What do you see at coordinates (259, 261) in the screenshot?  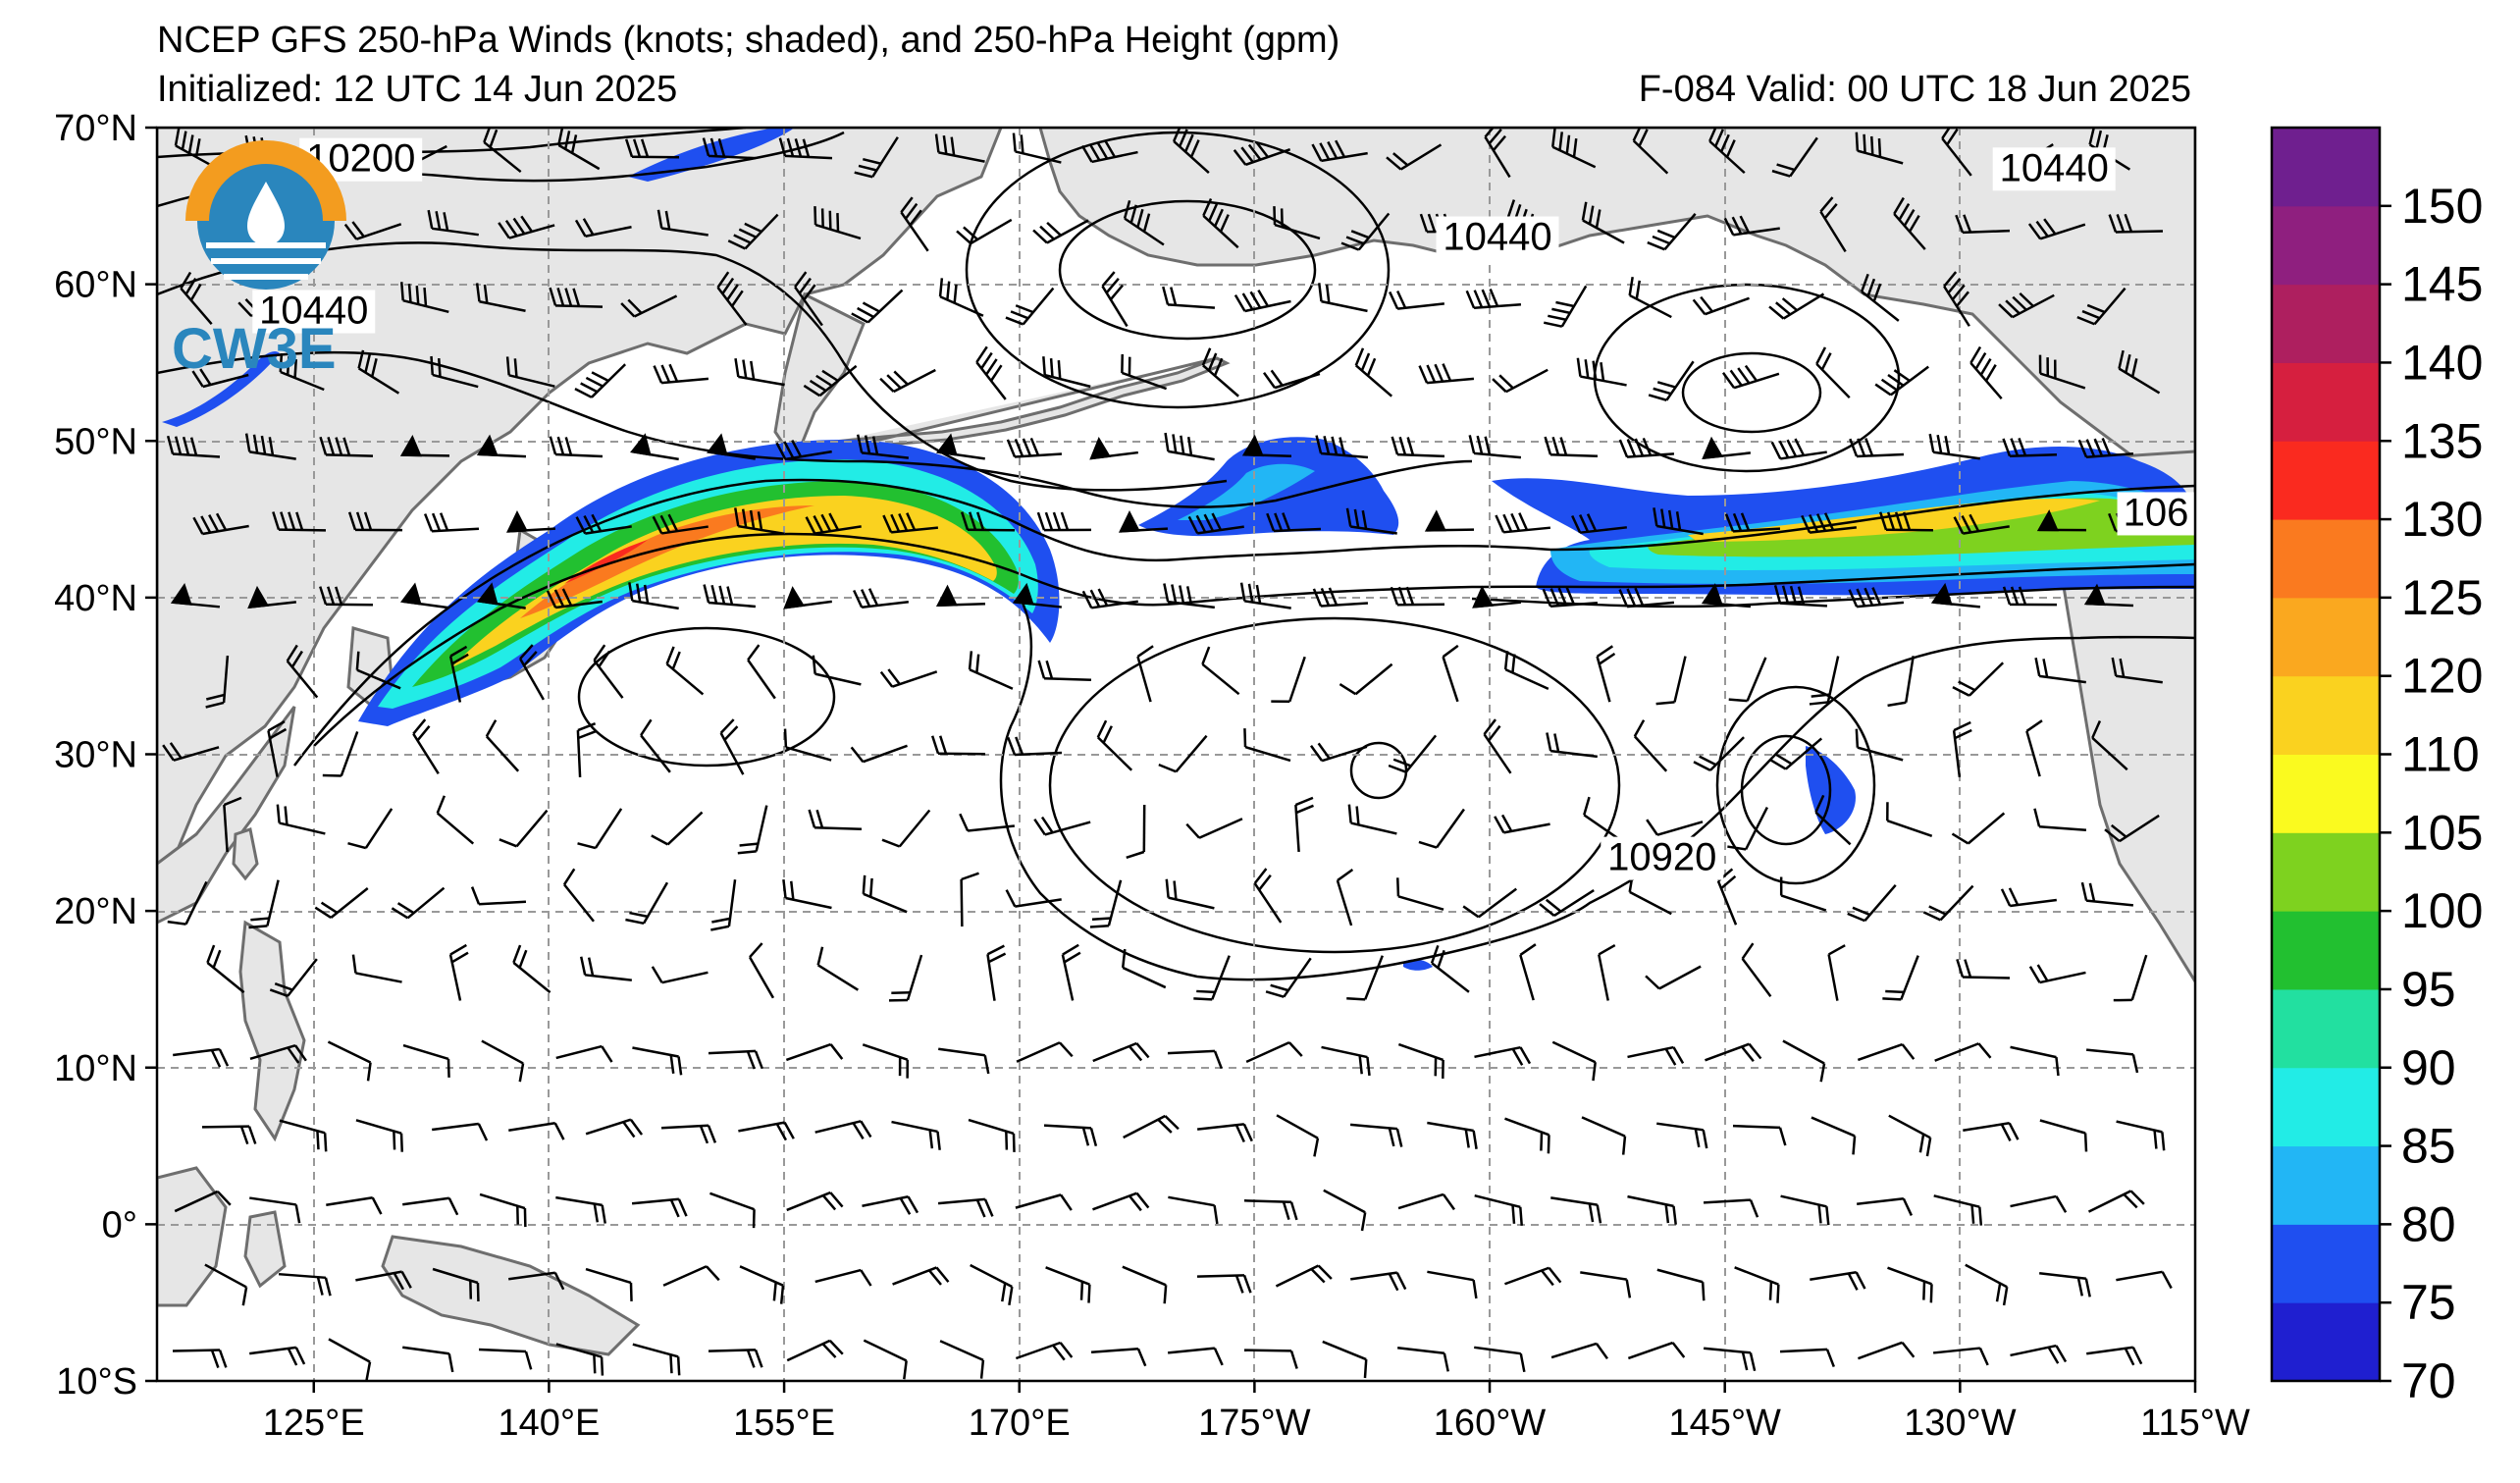 I see `cw3e-logo: CW3E` at bounding box center [259, 261].